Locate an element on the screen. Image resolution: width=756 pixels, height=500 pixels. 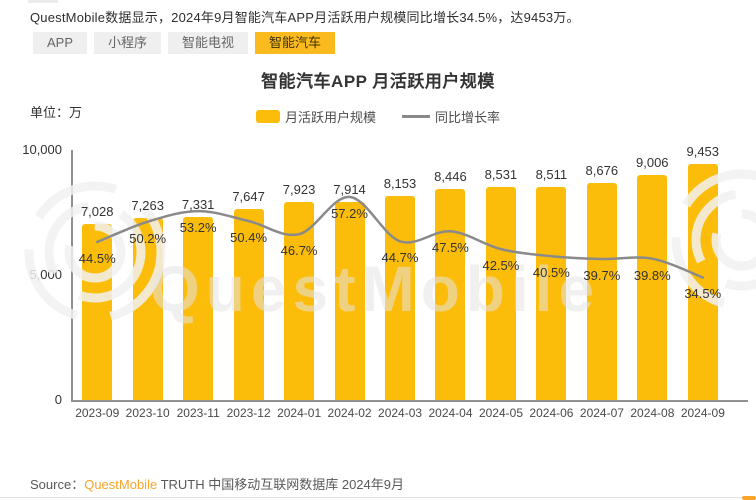
bar-value-label: 7,914 is located at coordinates (349, 190).